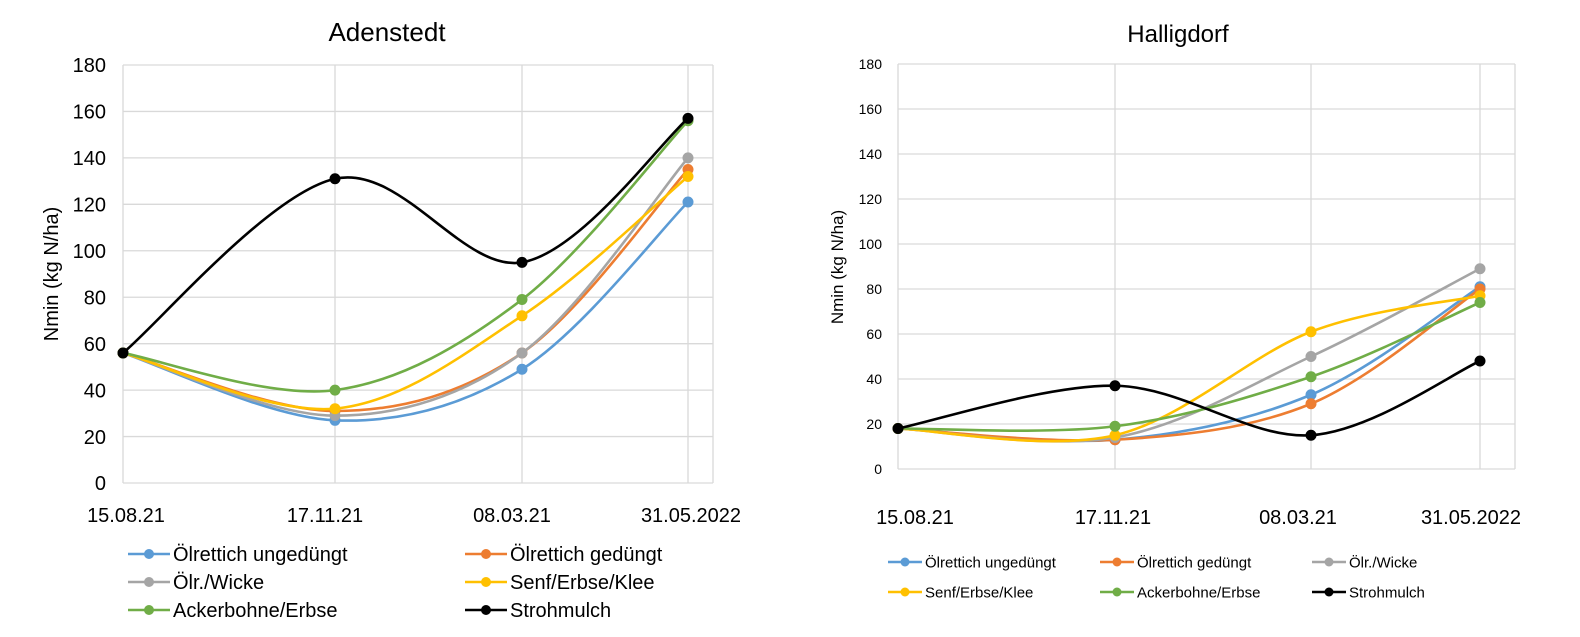  Describe the element at coordinates (1178, 34) in the screenshot. I see `chart-title: Halligdorf` at that location.